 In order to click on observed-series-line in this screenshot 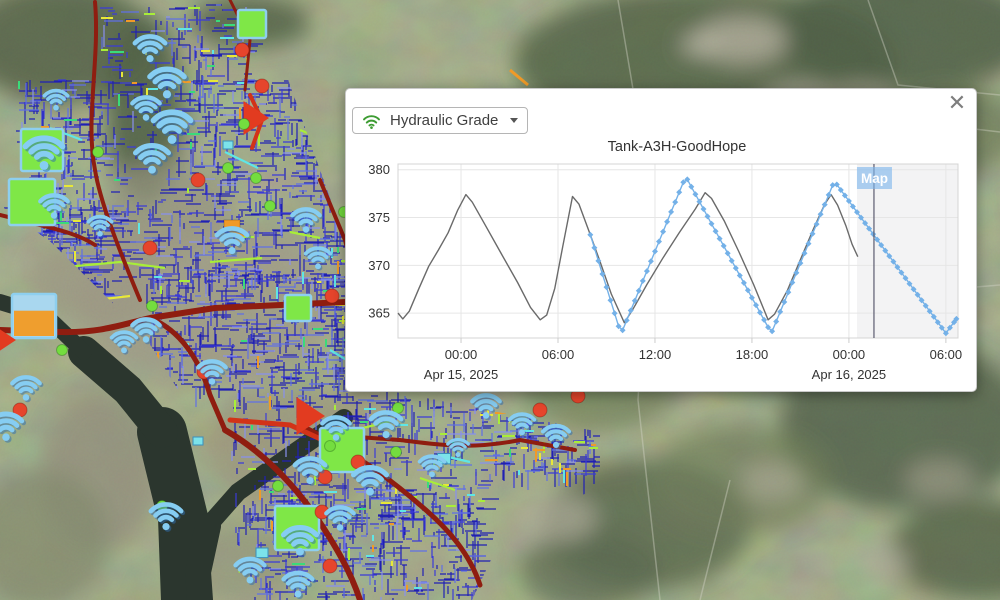, I will do `click(628, 258)`.